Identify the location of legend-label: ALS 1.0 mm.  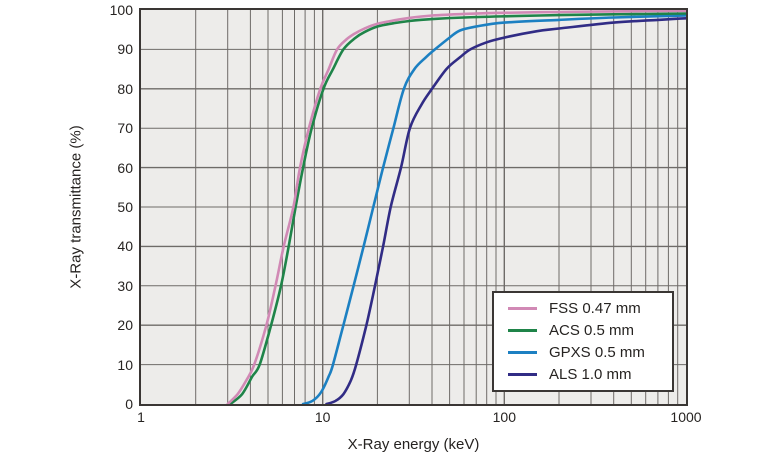
(590, 374).